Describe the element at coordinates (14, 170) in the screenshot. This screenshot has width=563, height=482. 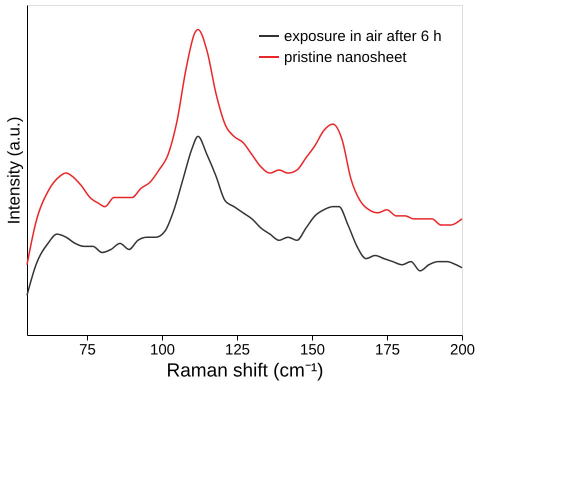
I see `y-axis-title: Intensity (a.u.)` at that location.